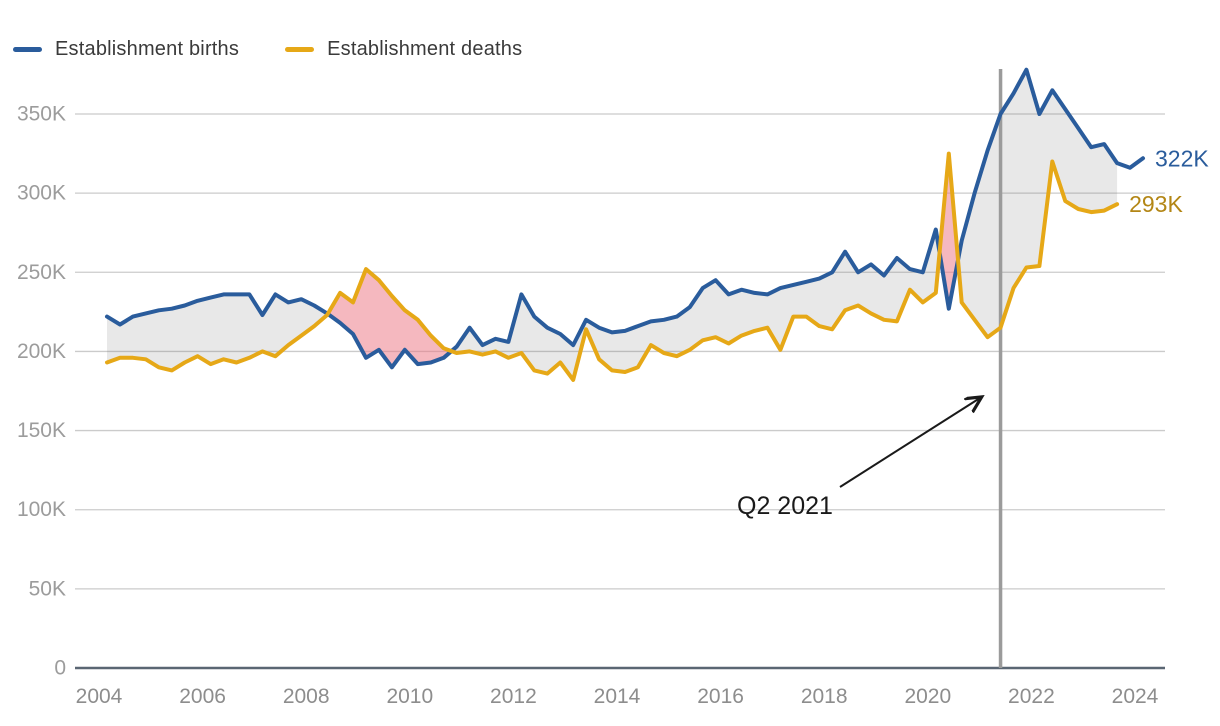 The height and width of the screenshot is (726, 1220). Describe the element at coordinates (306, 696) in the screenshot. I see `x-tick-2008: 2008` at that location.